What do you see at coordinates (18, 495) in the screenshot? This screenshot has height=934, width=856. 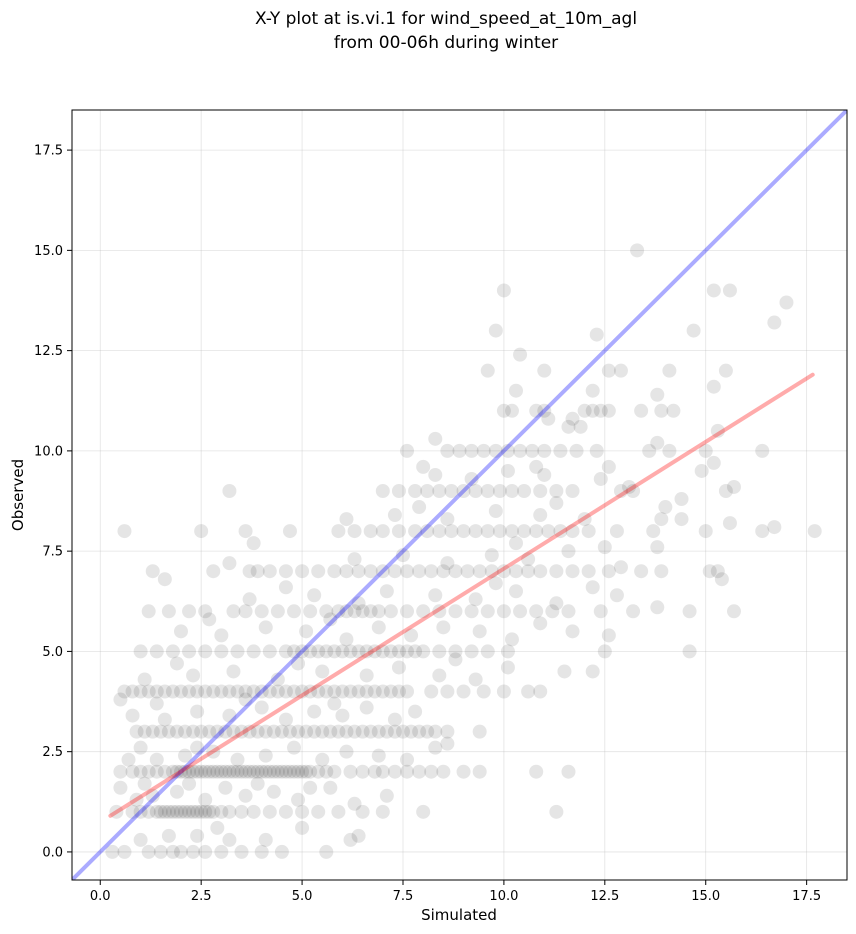 I see `y-axis-label: Observed` at bounding box center [18, 495].